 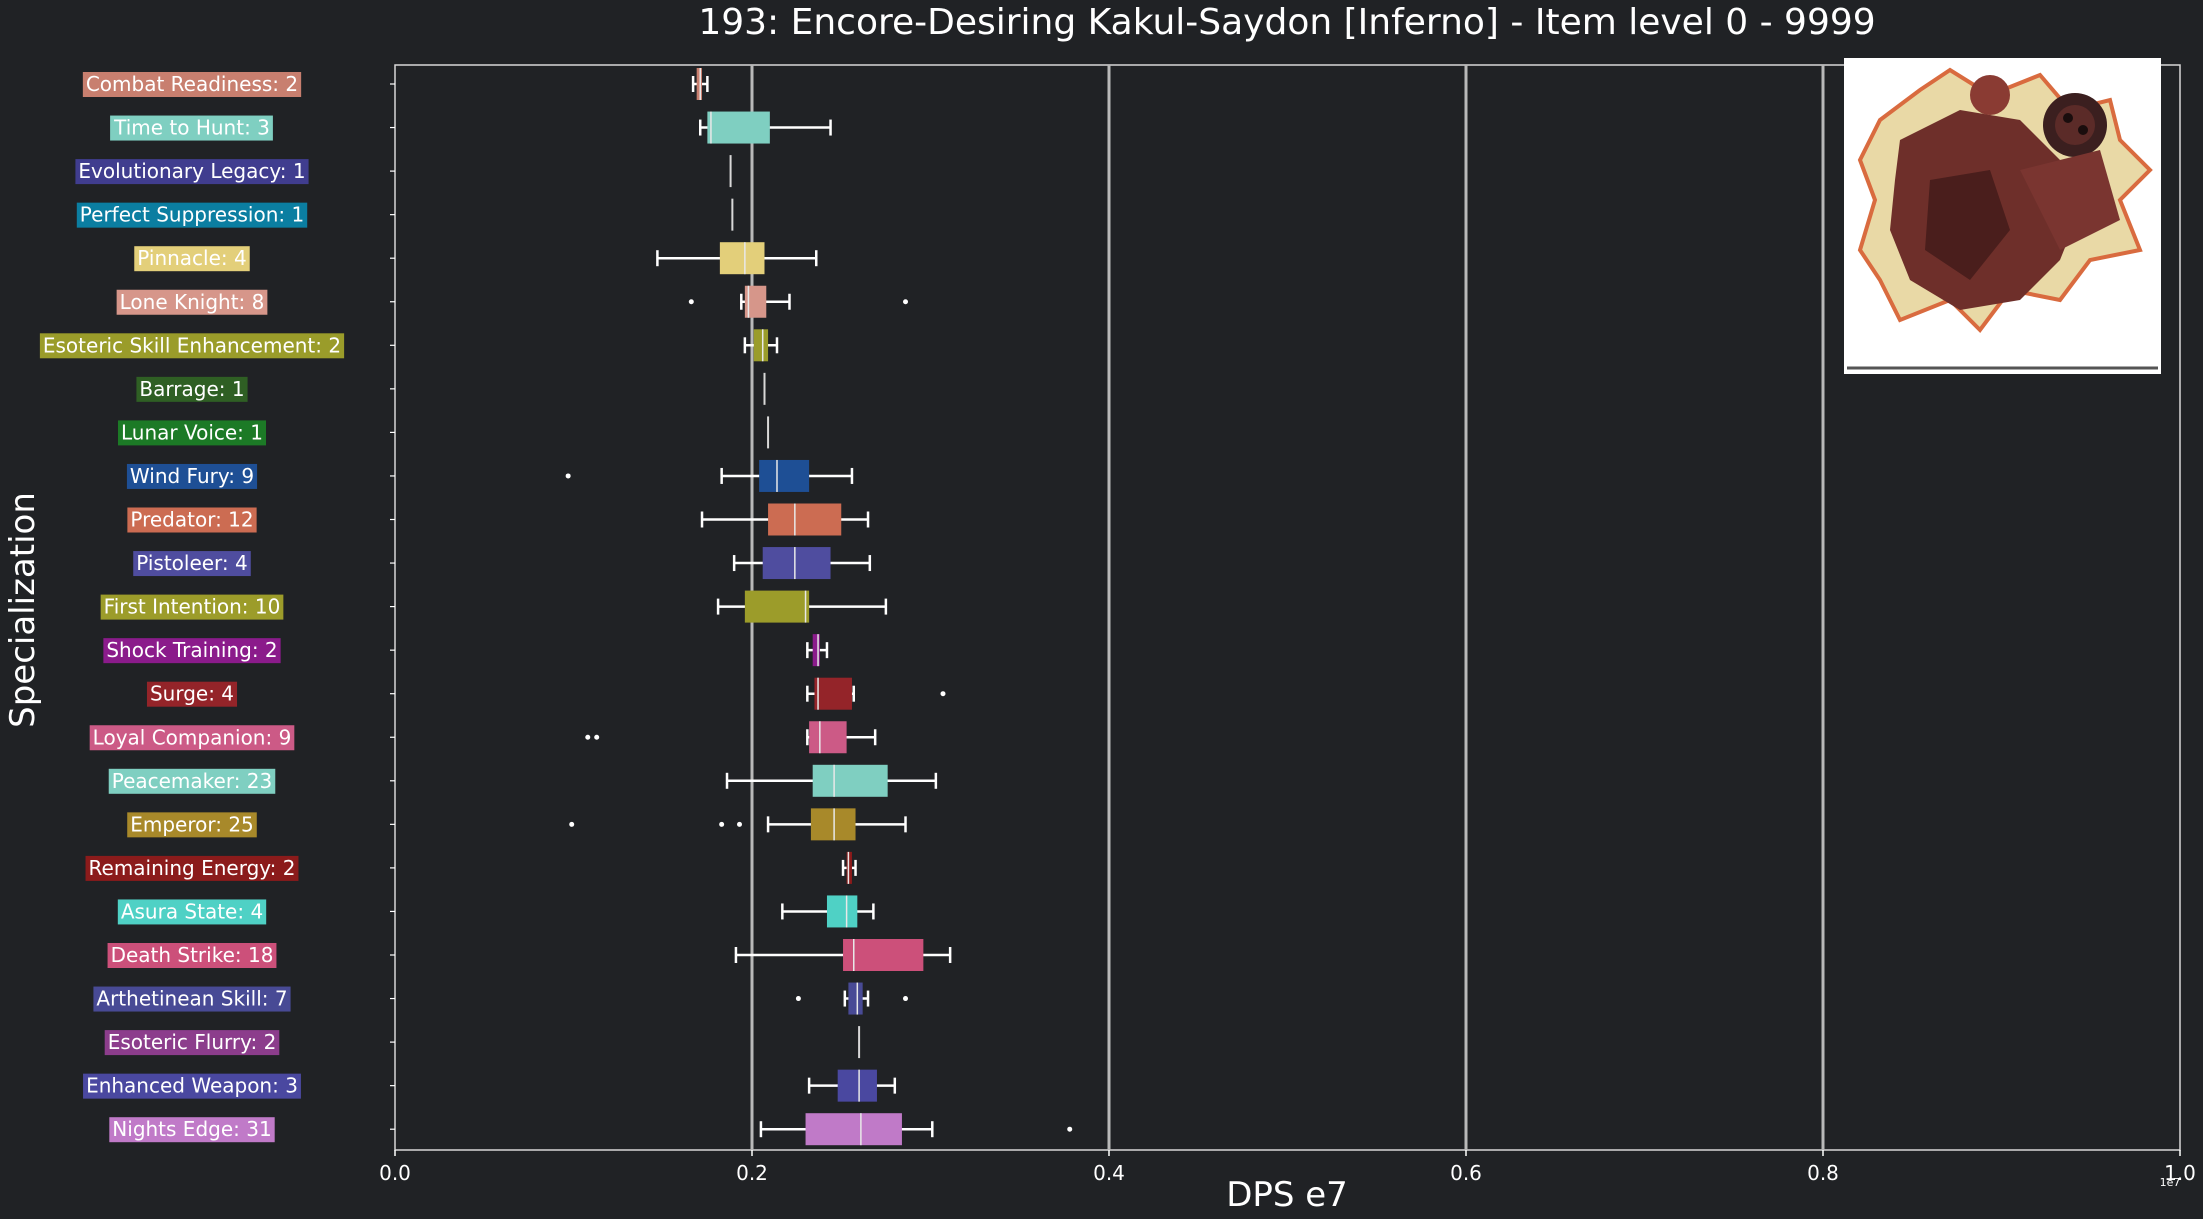 I want to click on category-label: Remaining Energy: 2, so click(x=192, y=868).